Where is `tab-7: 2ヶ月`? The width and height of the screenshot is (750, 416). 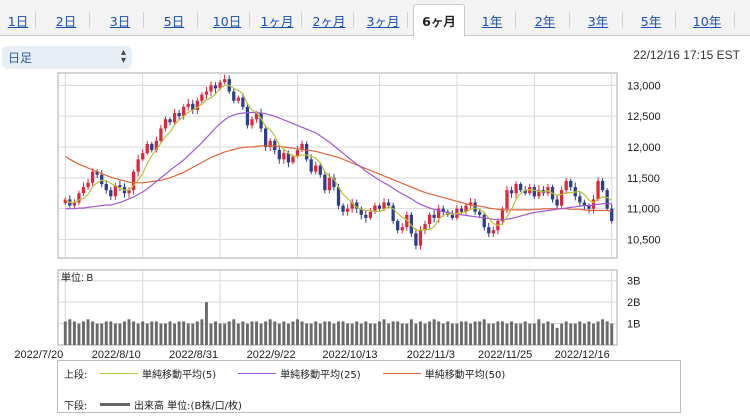
tab-7: 2ヶ月 is located at coordinates (329, 20).